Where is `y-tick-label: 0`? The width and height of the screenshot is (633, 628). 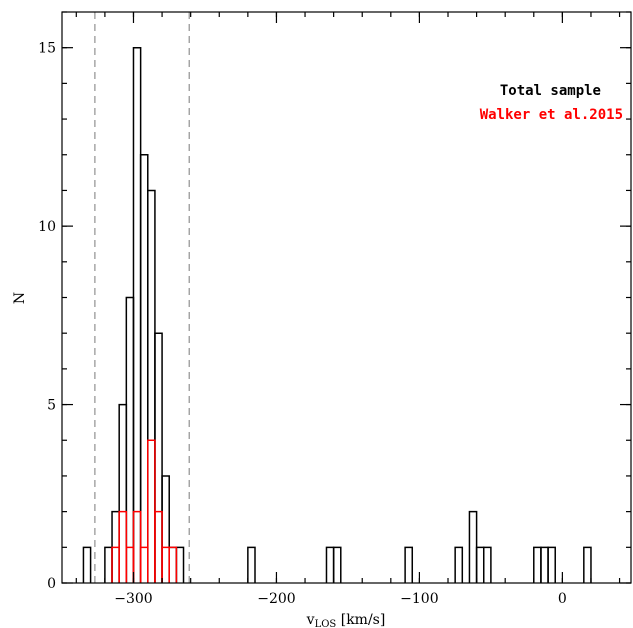
y-tick-label: 0 is located at coordinates (51, 584).